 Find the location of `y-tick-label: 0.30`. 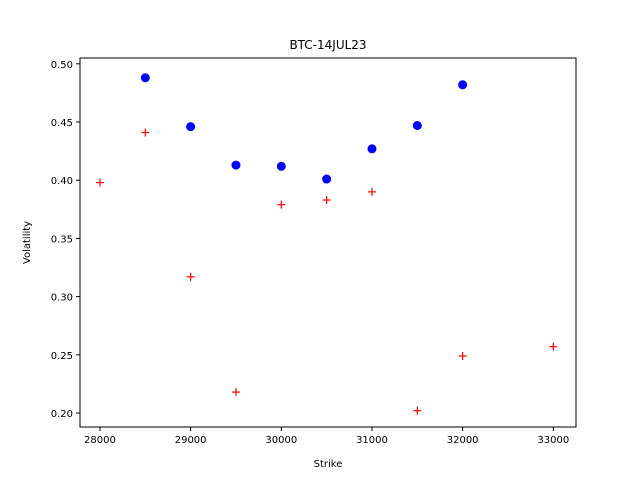

y-tick-label: 0.30 is located at coordinates (62, 298).